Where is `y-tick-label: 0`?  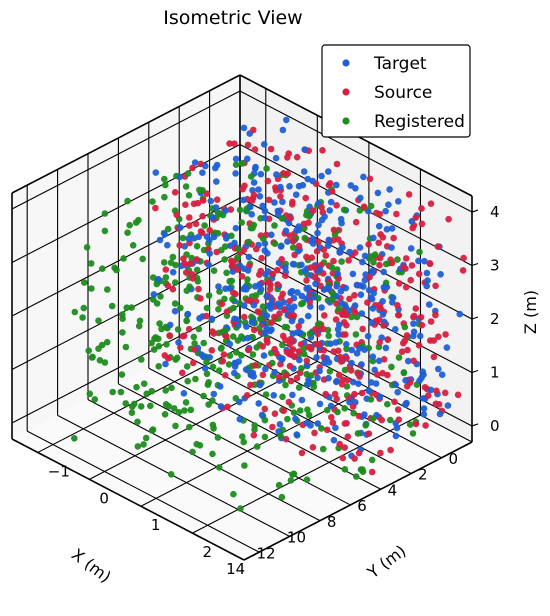
y-tick-label: 0 is located at coordinates (104, 498).